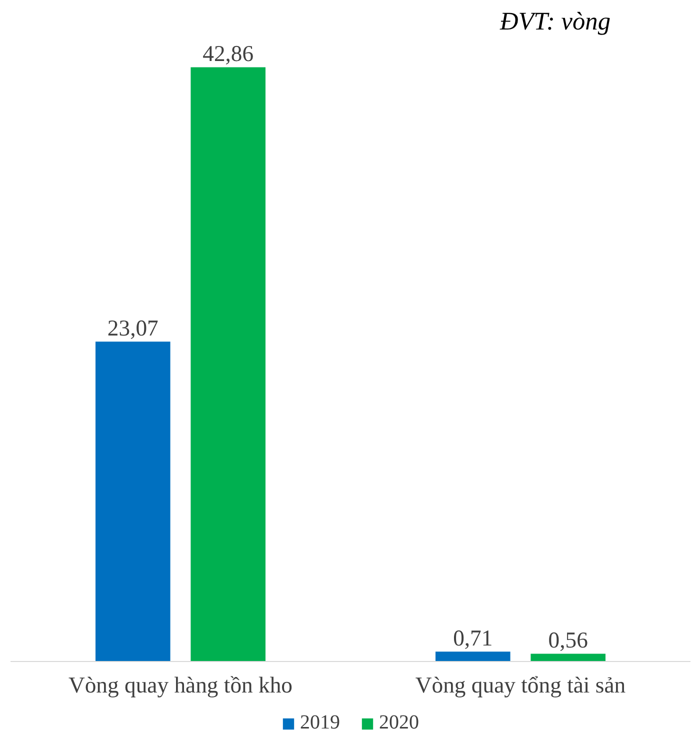  I want to click on x-tick-label: Vòng quay hàng tồn kho, so click(180, 685).